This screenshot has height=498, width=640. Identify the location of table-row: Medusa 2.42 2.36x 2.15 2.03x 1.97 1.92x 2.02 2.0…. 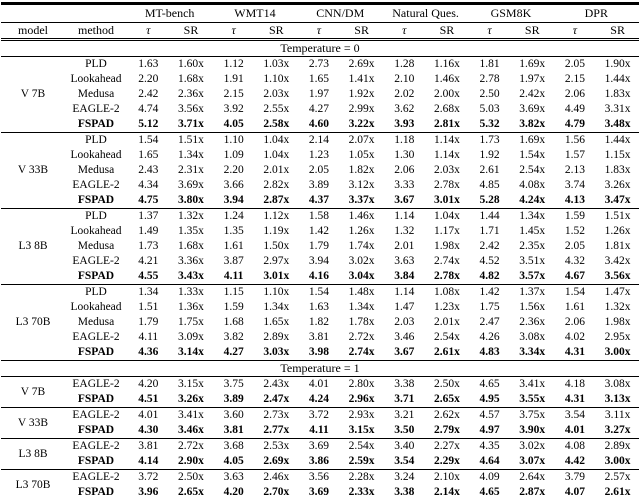
(320, 94).